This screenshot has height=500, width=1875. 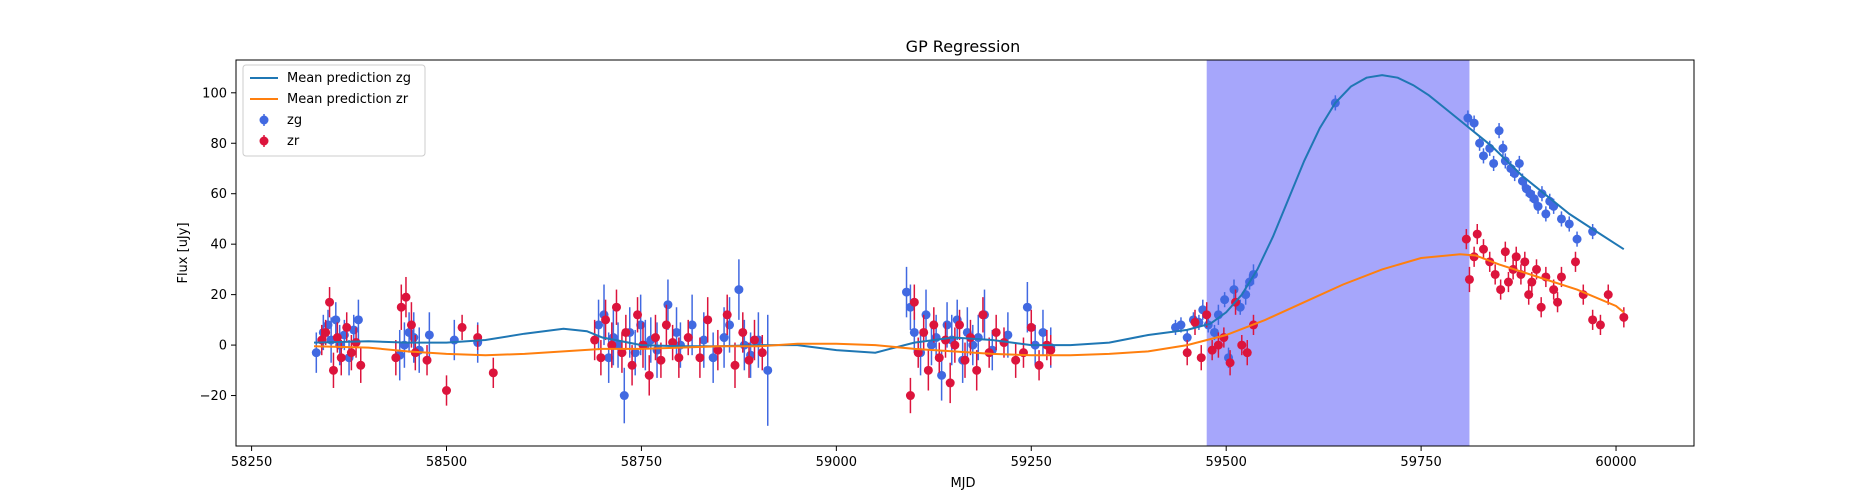 What do you see at coordinates (218, 245) in the screenshot?
I see `y-tick-label: 40` at bounding box center [218, 245].